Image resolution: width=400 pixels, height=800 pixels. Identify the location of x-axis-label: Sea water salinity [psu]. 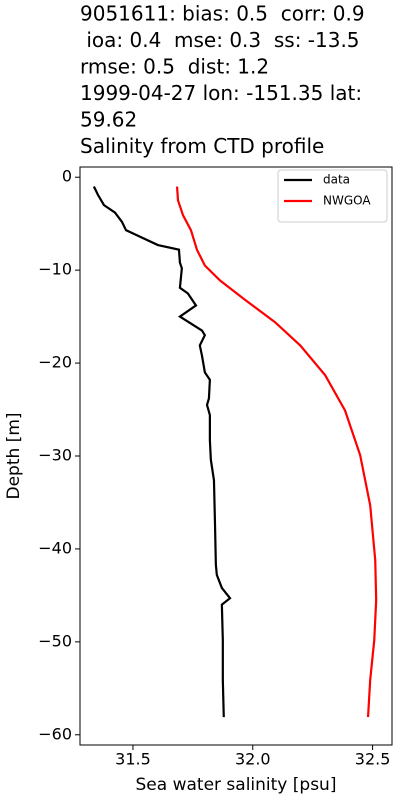
(236, 785).